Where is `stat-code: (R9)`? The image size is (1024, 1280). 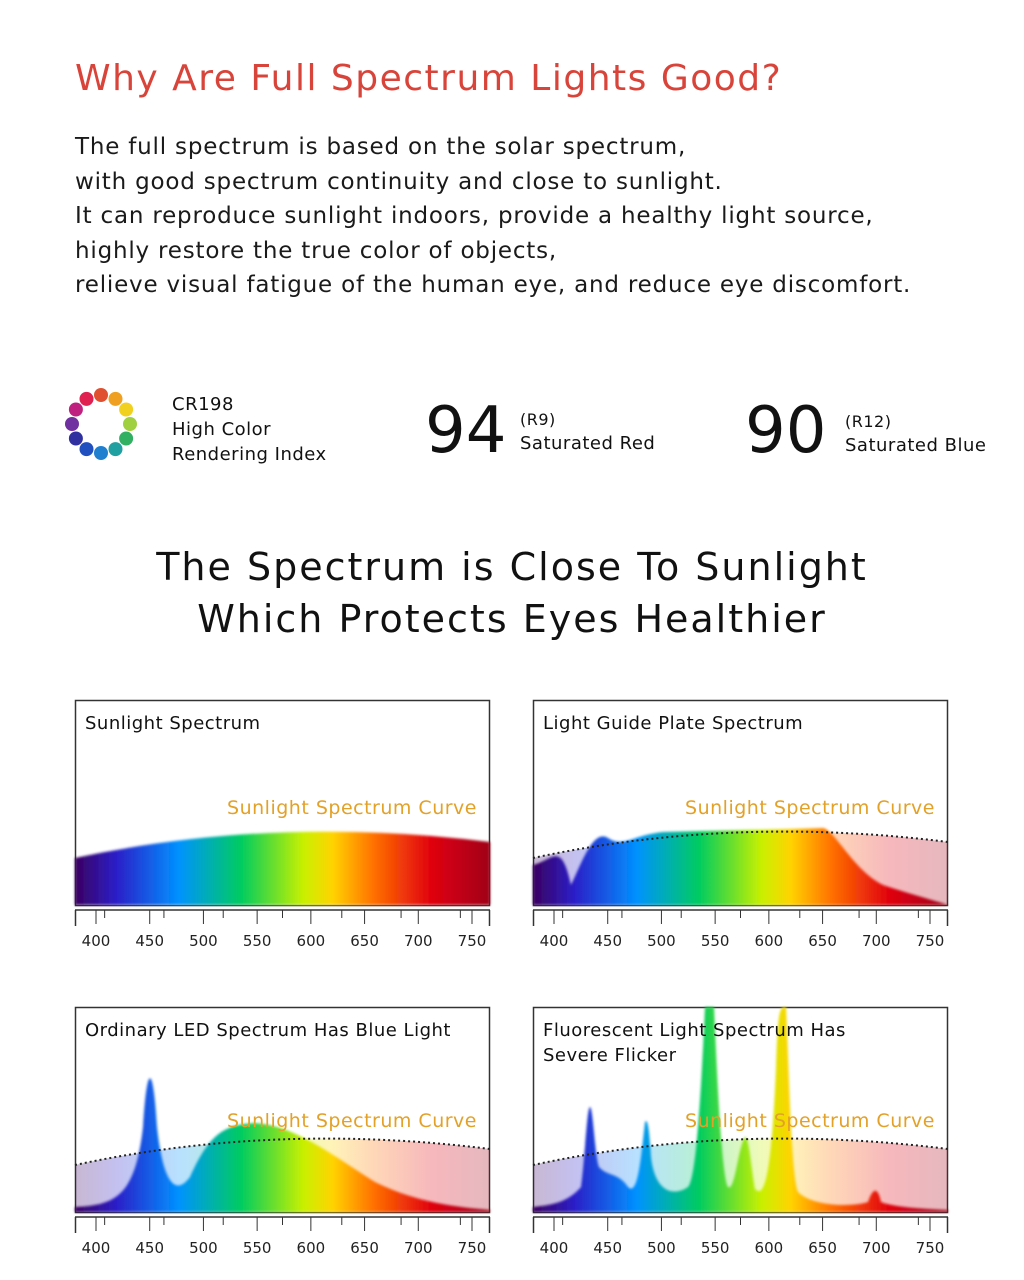
stat-code: (R9) is located at coordinates (538, 419).